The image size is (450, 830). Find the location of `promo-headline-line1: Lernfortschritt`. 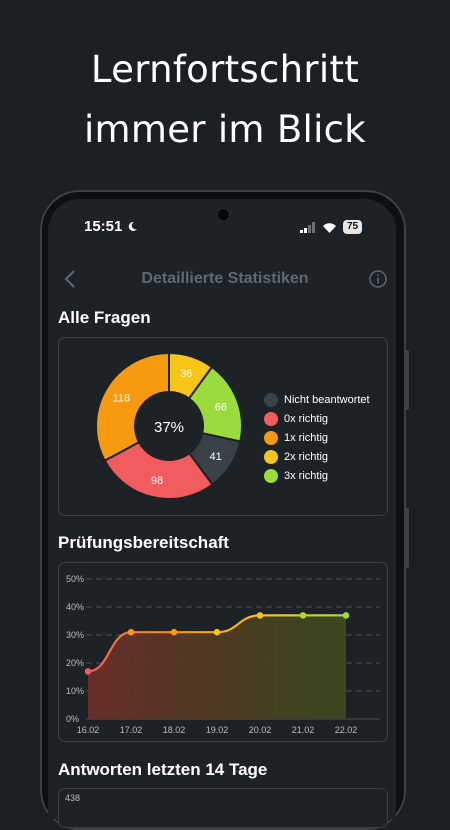

promo-headline-line1: Lernfortschritt is located at coordinates (225, 69).